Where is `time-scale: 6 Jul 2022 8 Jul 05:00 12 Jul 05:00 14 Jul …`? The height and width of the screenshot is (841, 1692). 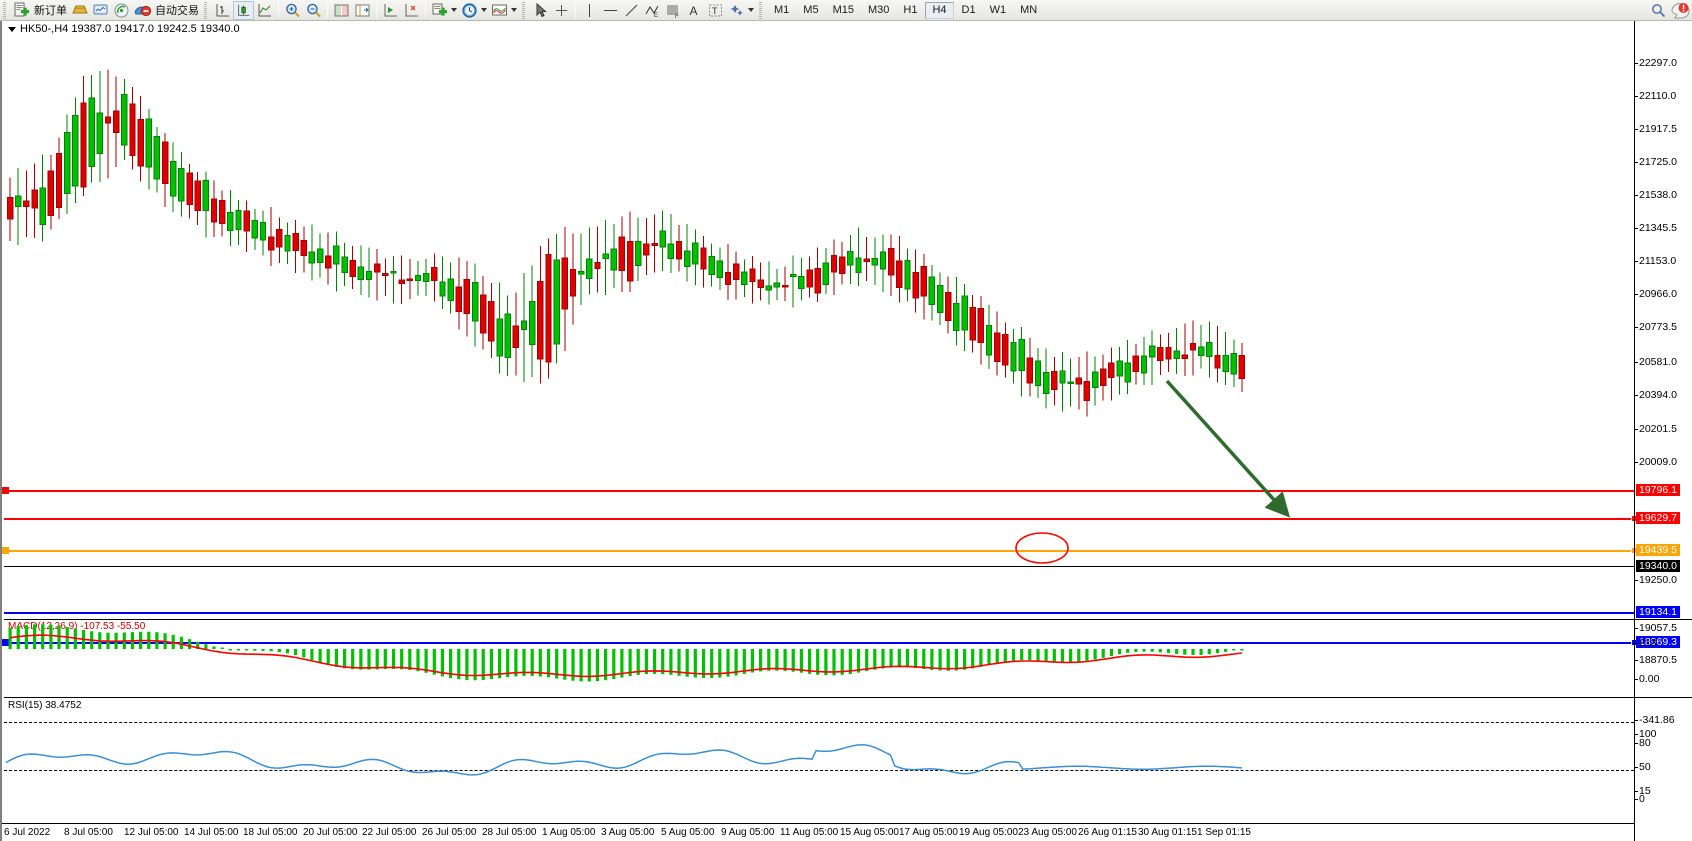 time-scale: 6 Jul 2022 8 Jul 05:00 12 Jul 05:00 14 Jul … is located at coordinates (818, 832).